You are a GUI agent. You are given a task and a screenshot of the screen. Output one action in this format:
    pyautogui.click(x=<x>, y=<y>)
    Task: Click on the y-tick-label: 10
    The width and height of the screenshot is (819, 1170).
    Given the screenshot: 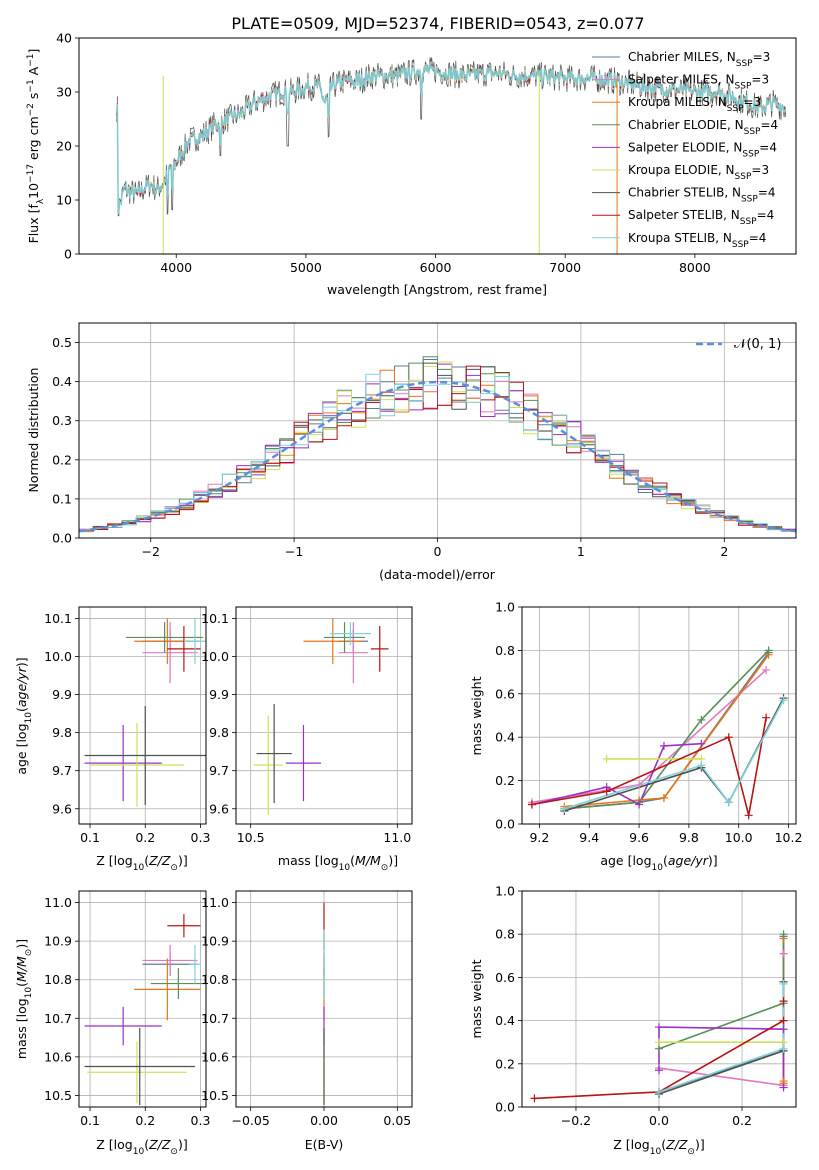 What is the action you would take?
    pyautogui.click(x=64, y=200)
    